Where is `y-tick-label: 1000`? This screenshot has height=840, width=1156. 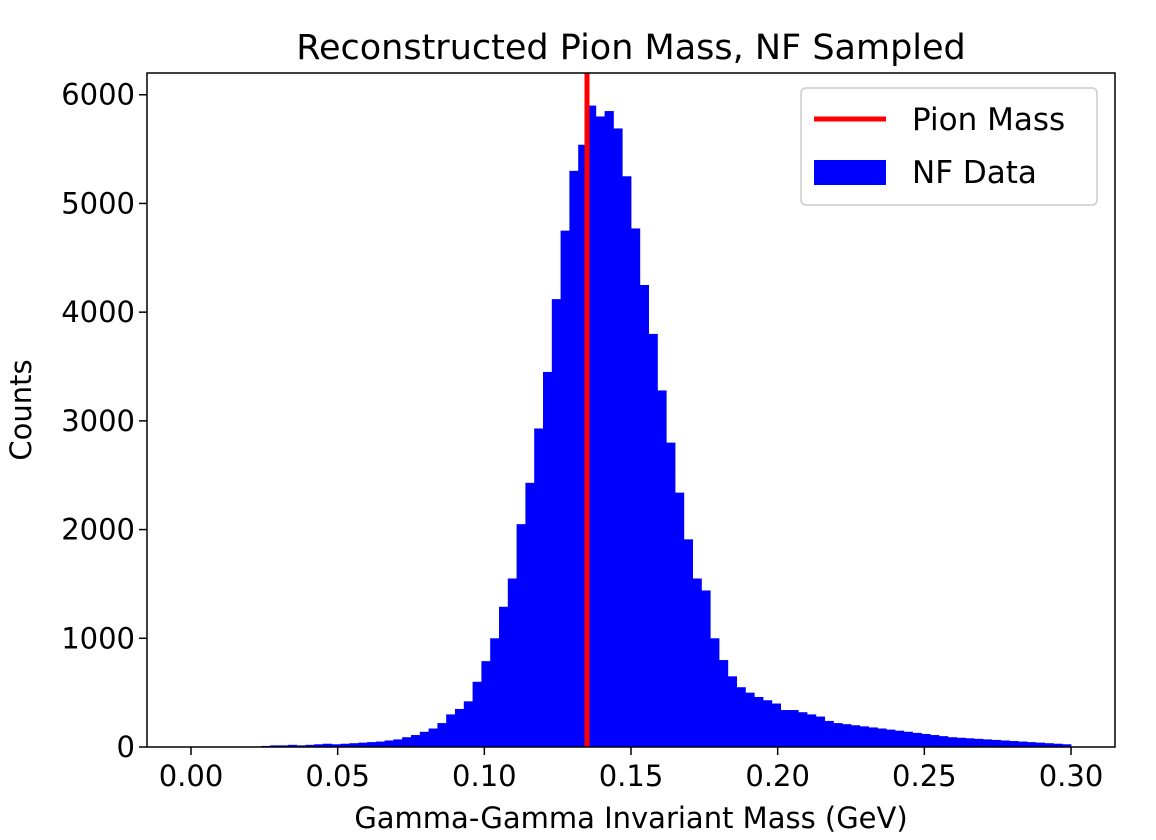 y-tick-label: 1000 is located at coordinates (98, 638).